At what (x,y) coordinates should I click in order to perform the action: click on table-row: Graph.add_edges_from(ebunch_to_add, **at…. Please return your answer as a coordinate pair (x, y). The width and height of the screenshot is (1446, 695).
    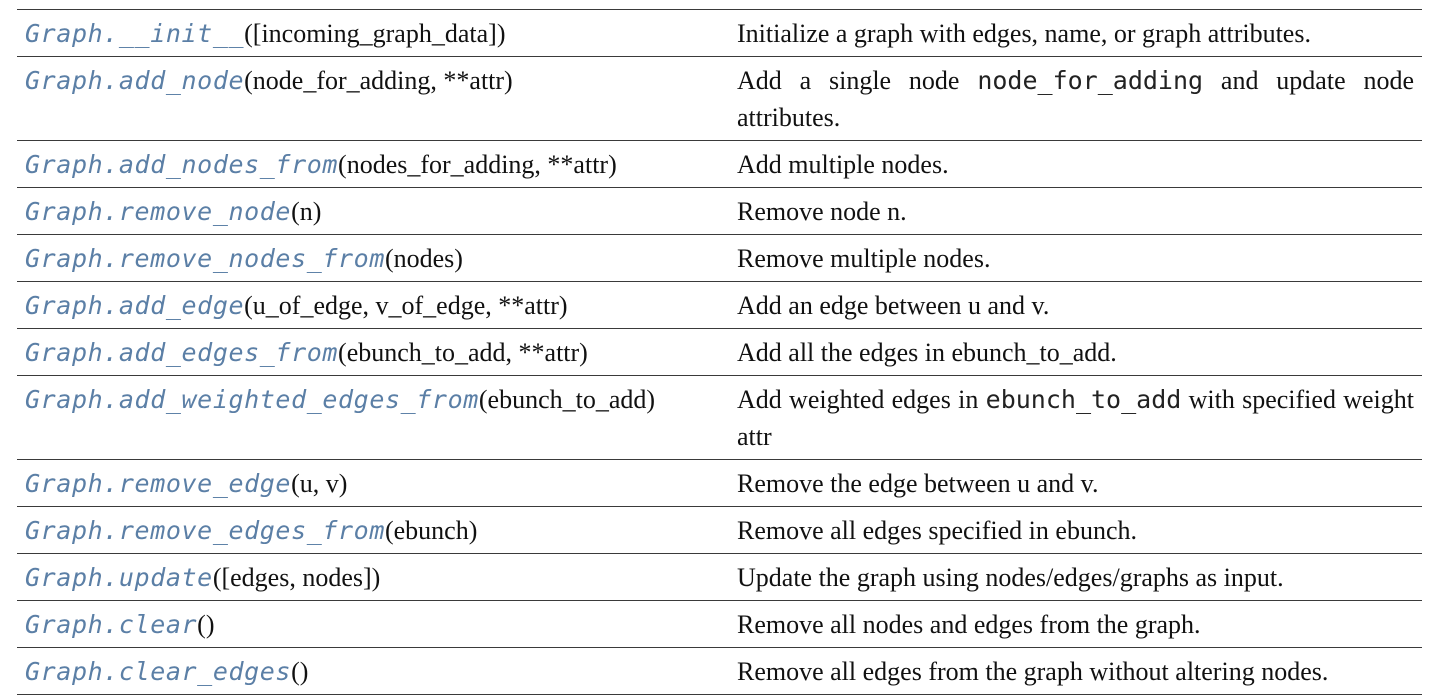
    Looking at the image, I should click on (719, 352).